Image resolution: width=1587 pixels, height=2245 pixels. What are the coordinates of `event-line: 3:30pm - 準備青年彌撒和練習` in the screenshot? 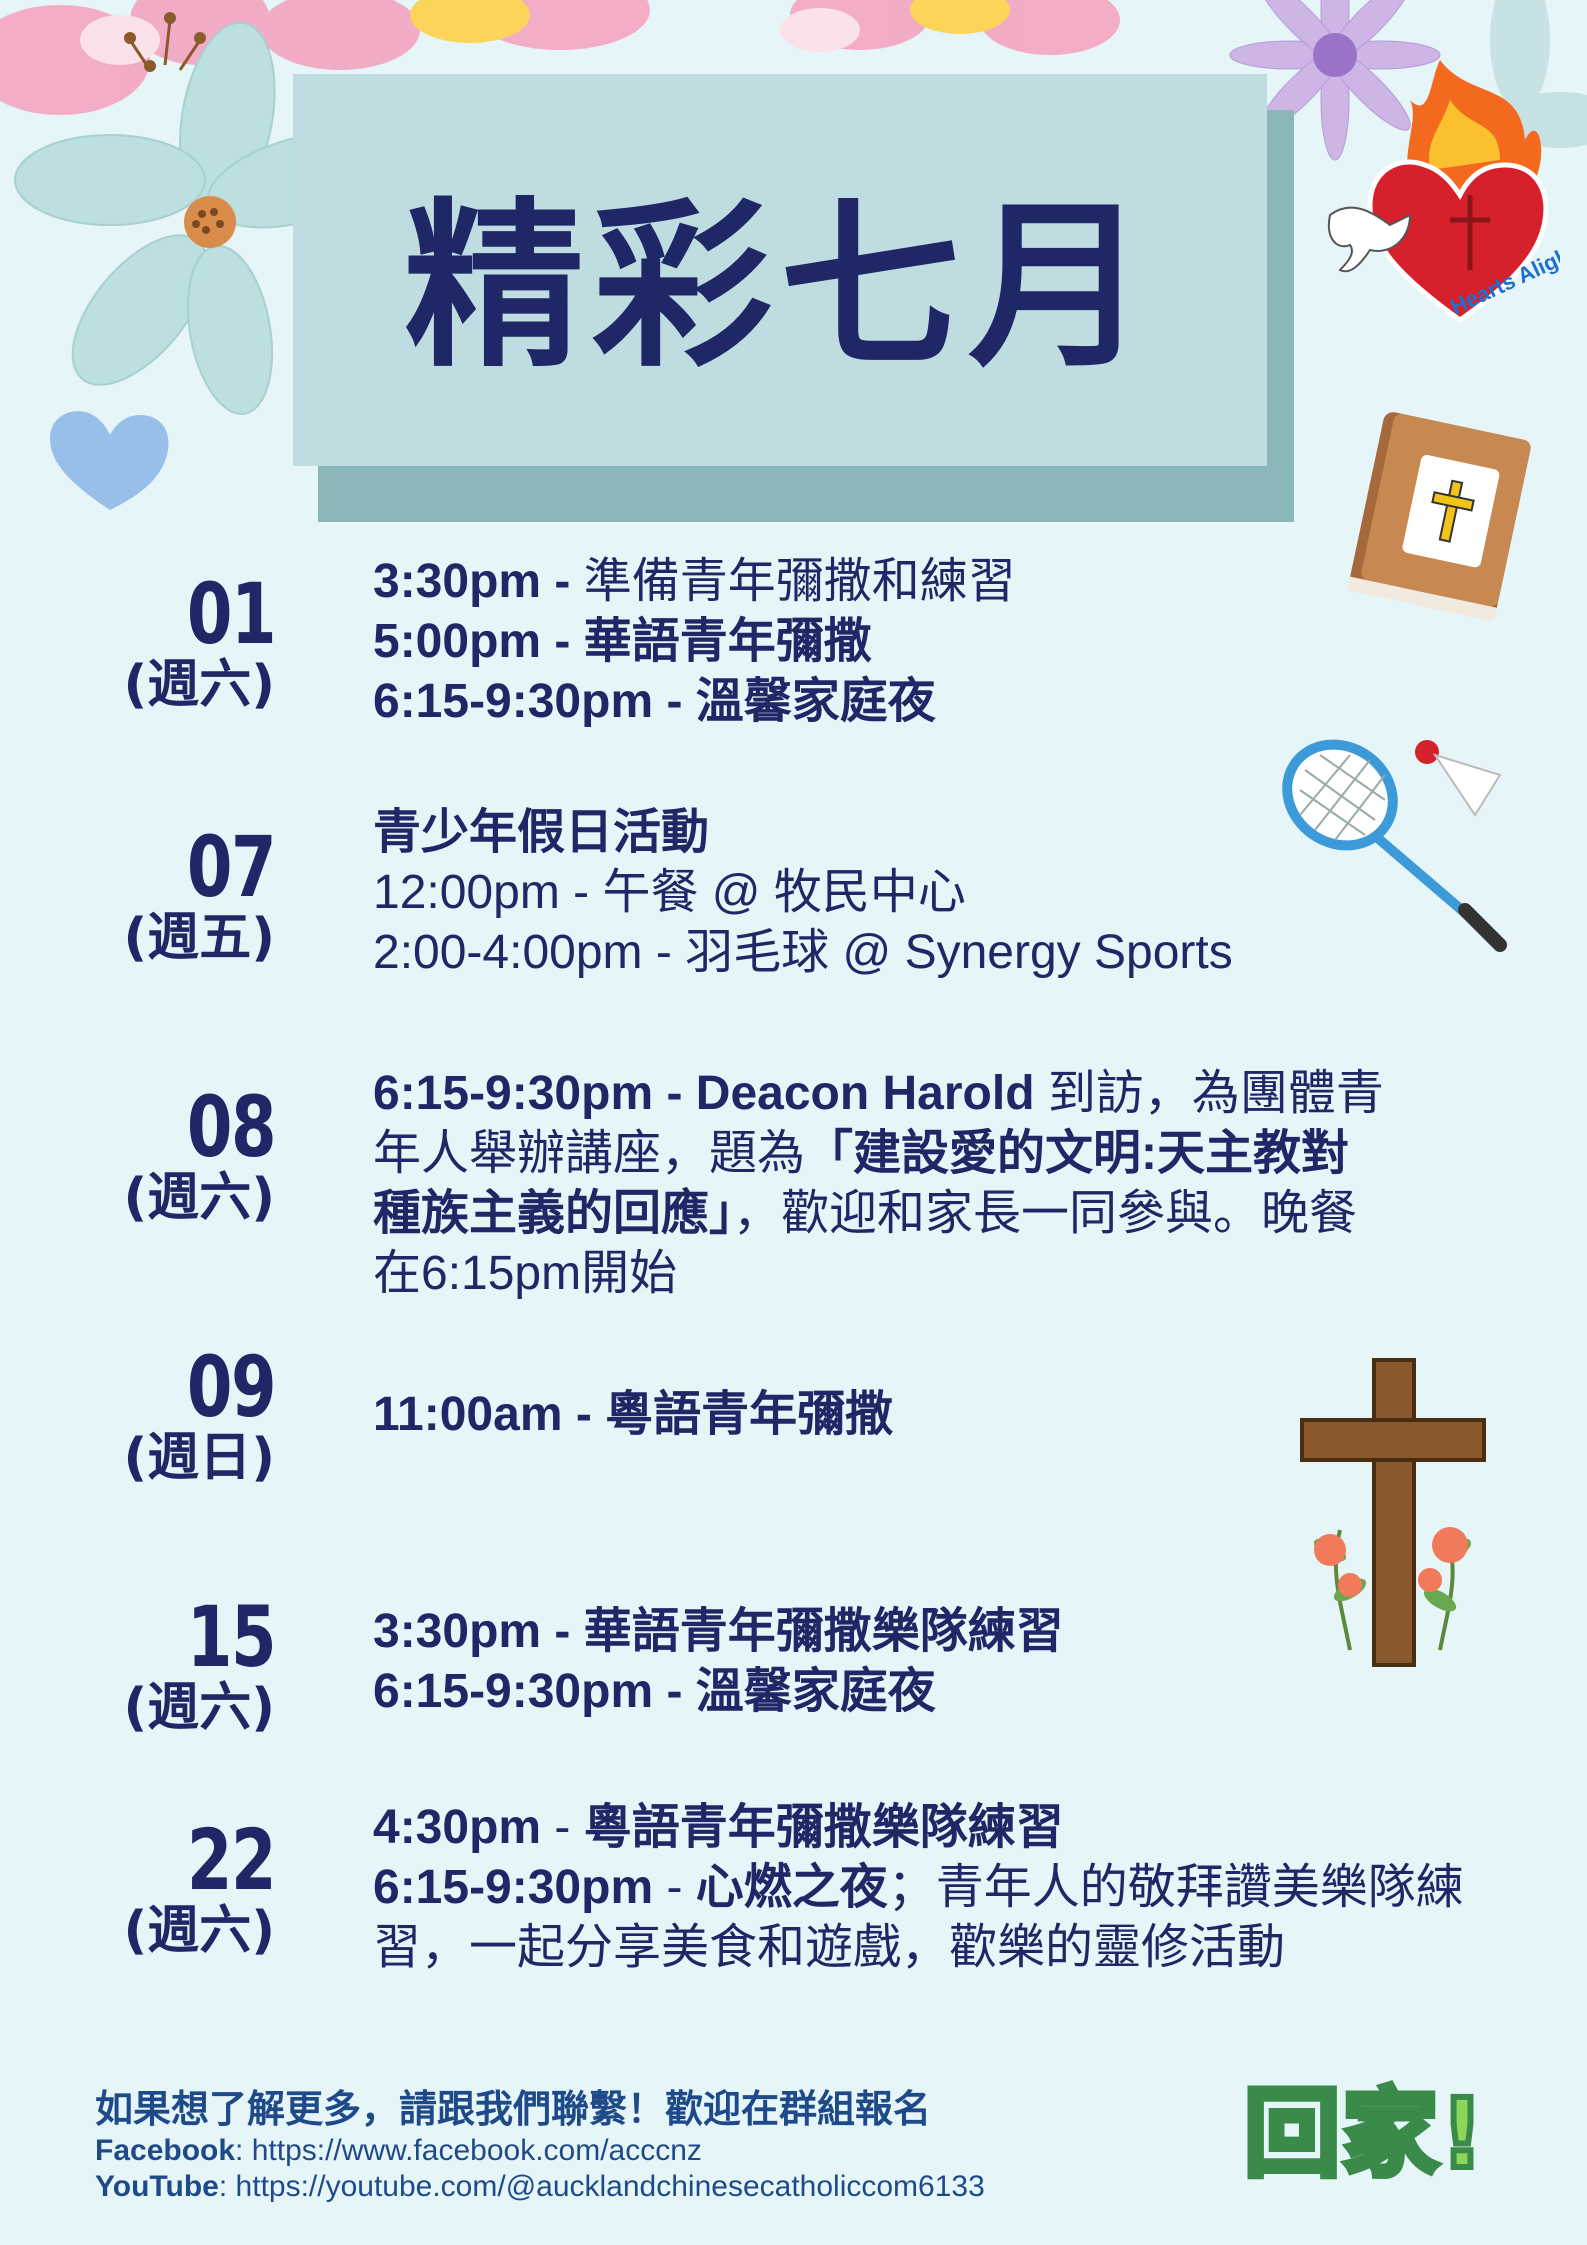 It's located at (694, 581).